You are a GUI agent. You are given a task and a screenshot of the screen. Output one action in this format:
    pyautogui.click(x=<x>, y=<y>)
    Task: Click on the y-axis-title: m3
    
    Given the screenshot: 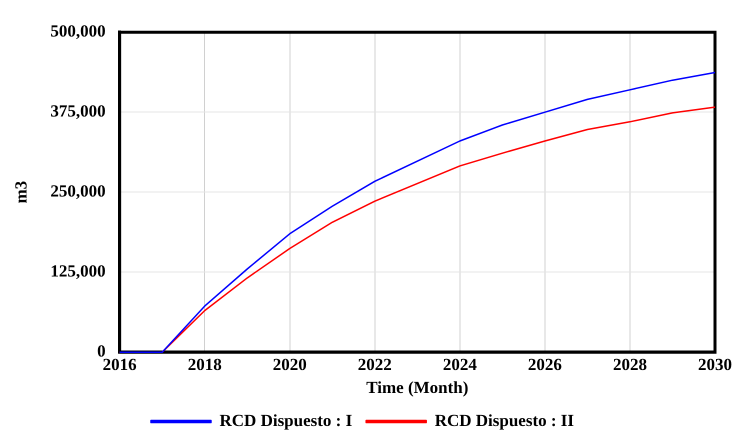 What is the action you would take?
    pyautogui.click(x=21, y=192)
    